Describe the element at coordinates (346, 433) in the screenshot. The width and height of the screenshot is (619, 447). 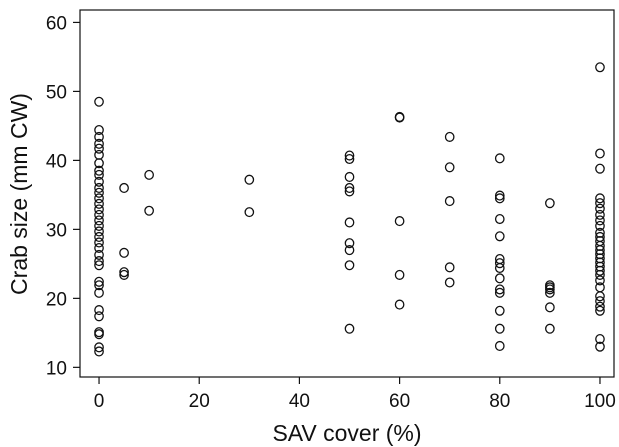
I see `x-axis-title: SAV cover (%)` at that location.